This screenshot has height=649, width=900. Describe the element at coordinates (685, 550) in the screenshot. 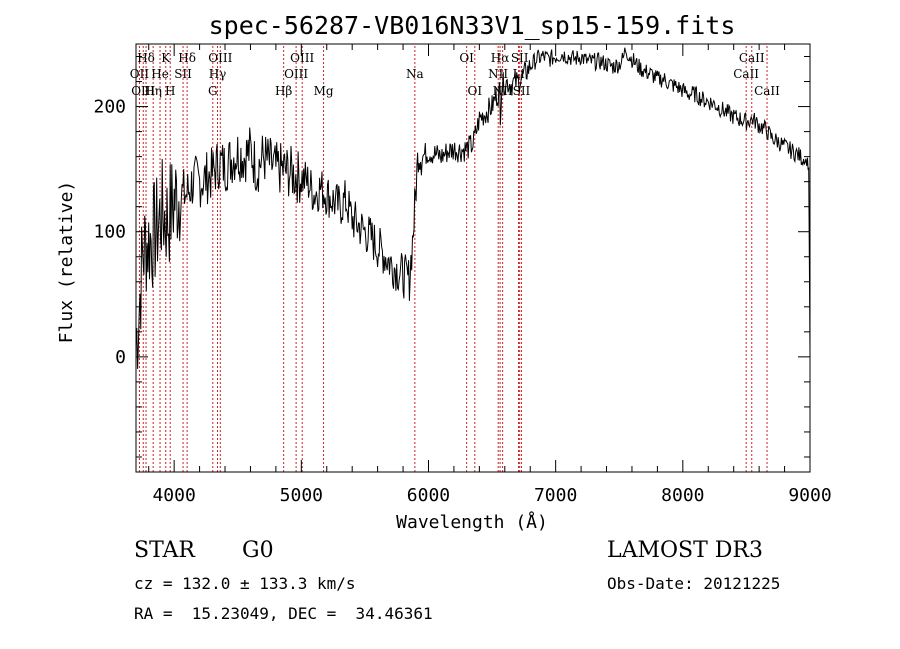

I see `survey-name: LAMOST DR3` at that location.